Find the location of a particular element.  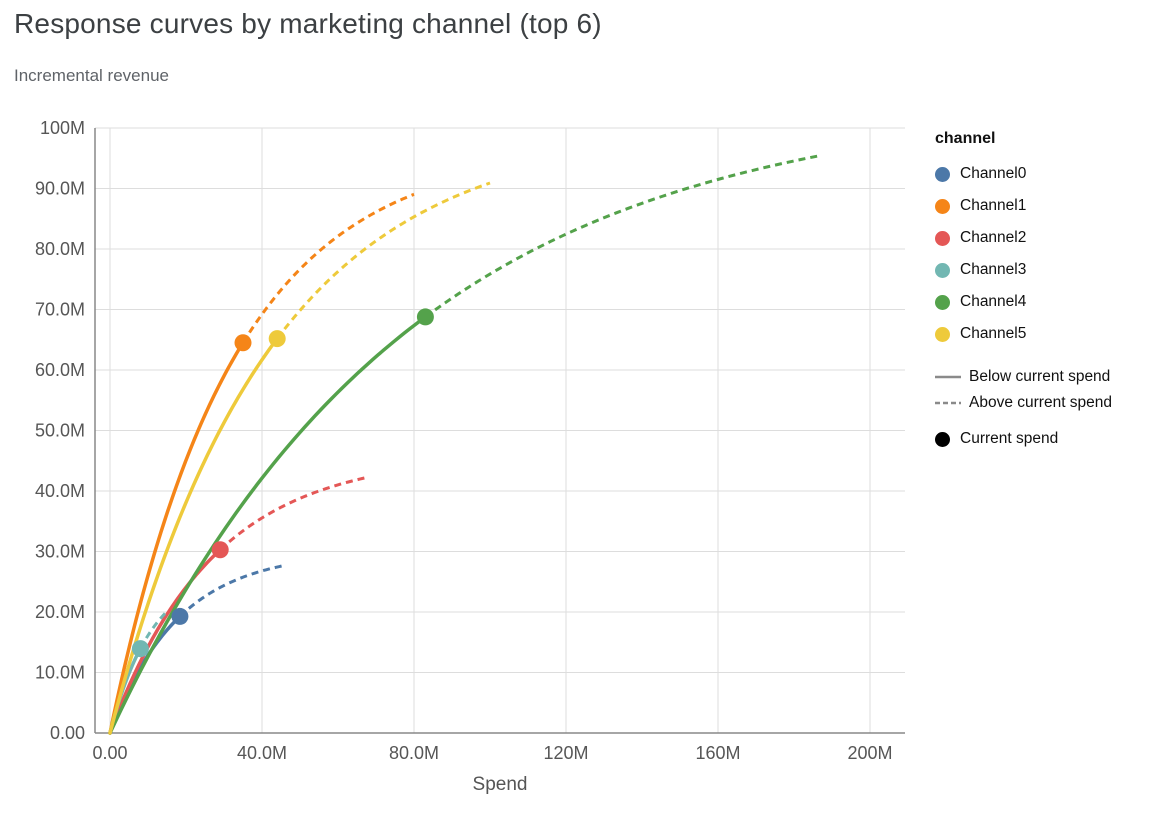

curve-dashed-channel5 is located at coordinates (383, 260).